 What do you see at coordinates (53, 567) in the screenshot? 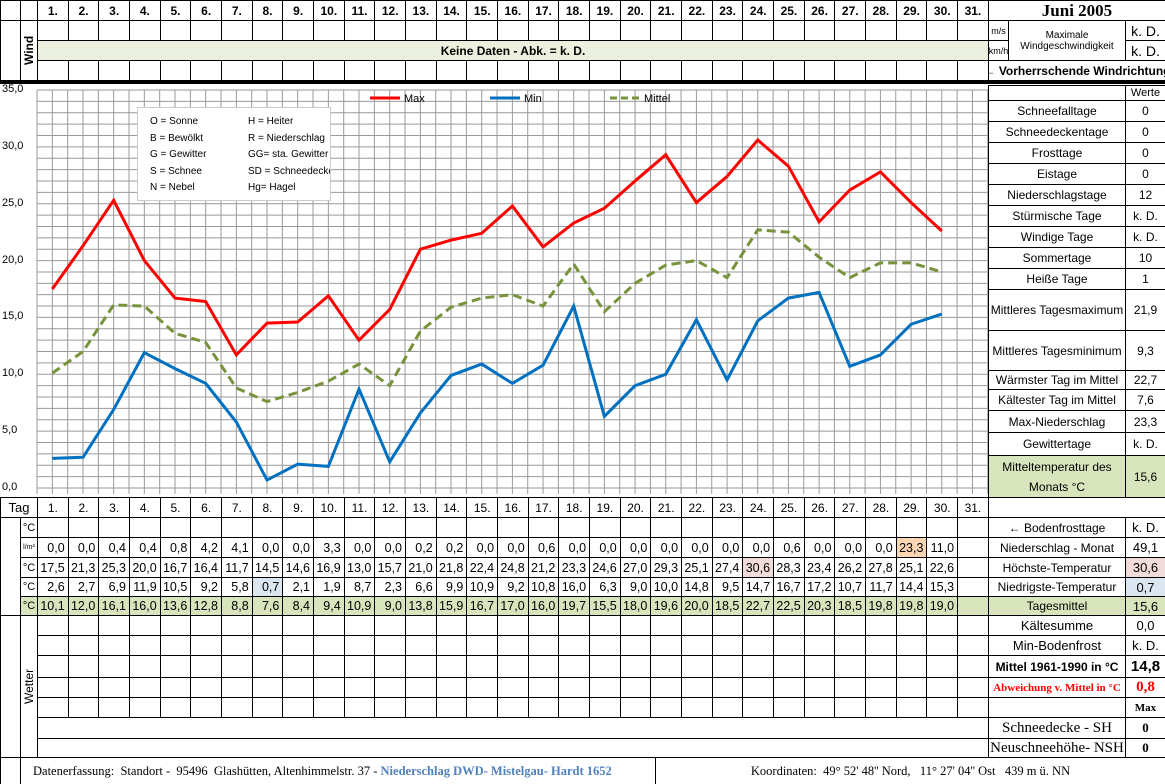
I see `max-cell: 17,5` at bounding box center [53, 567].